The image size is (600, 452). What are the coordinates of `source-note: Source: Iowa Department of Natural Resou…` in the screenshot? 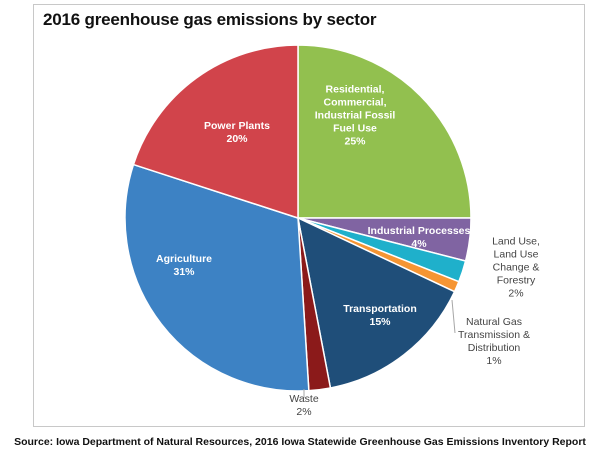 It's located at (300, 442).